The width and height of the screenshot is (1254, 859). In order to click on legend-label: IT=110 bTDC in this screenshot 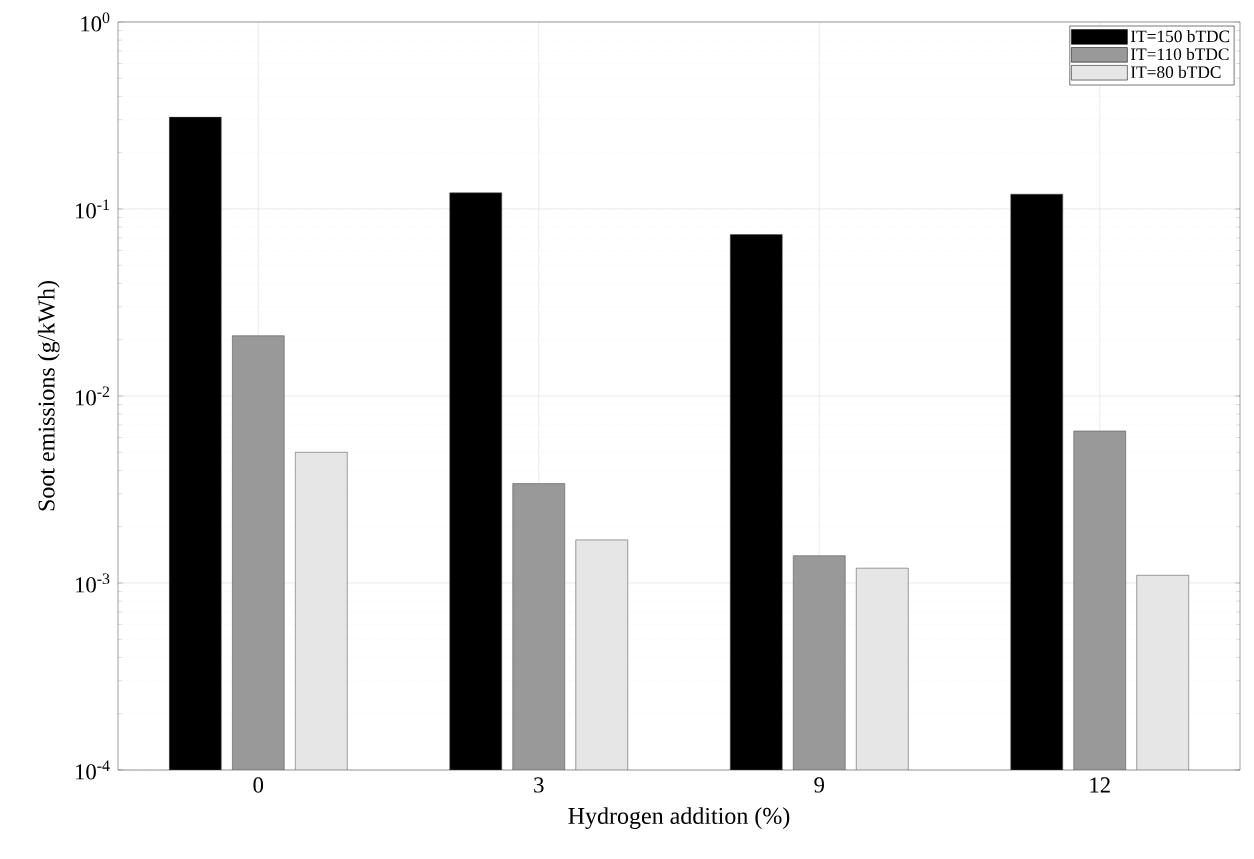, I will do `click(1179, 54)`.